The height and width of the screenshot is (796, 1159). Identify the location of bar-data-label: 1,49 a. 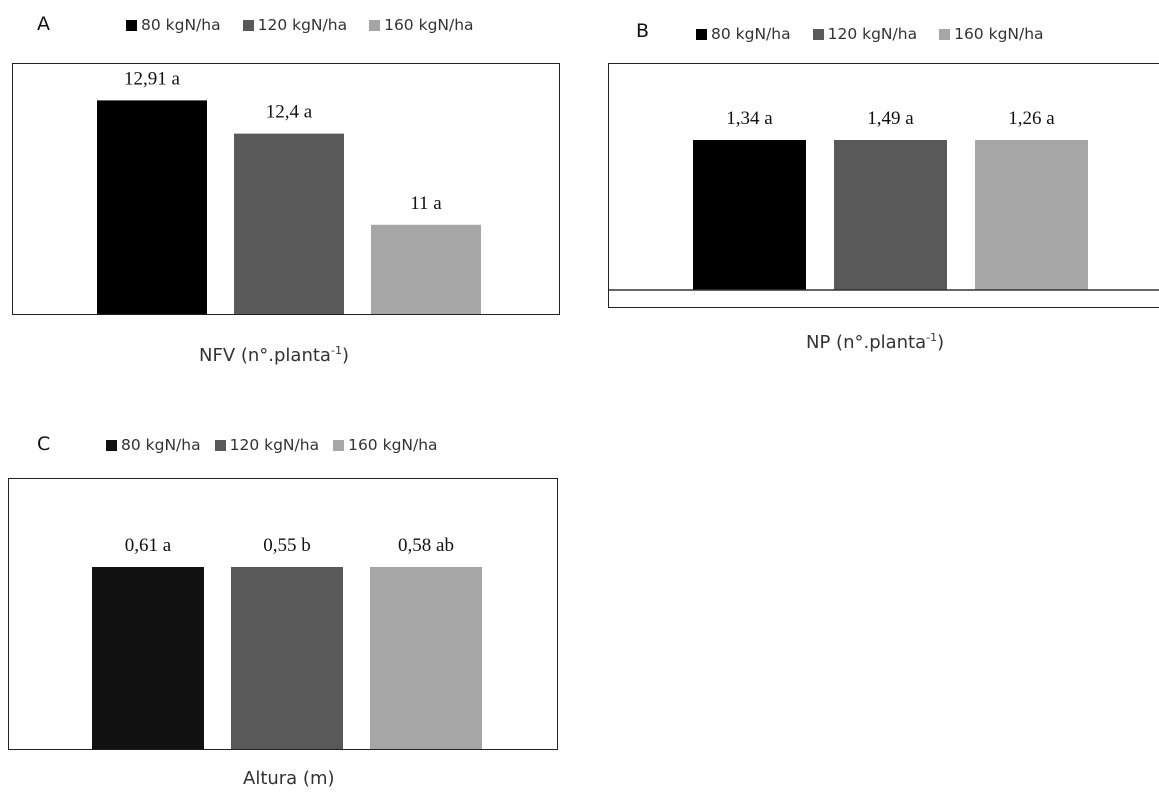
(890, 118).